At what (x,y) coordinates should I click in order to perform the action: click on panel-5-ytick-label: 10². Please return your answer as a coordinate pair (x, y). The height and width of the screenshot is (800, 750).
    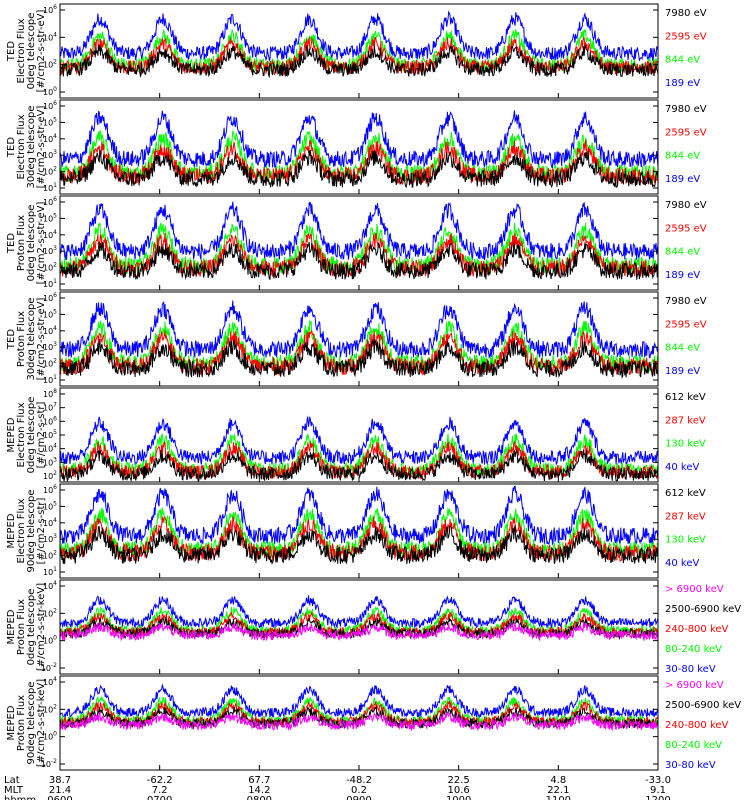
    Looking at the image, I should click on (50, 475).